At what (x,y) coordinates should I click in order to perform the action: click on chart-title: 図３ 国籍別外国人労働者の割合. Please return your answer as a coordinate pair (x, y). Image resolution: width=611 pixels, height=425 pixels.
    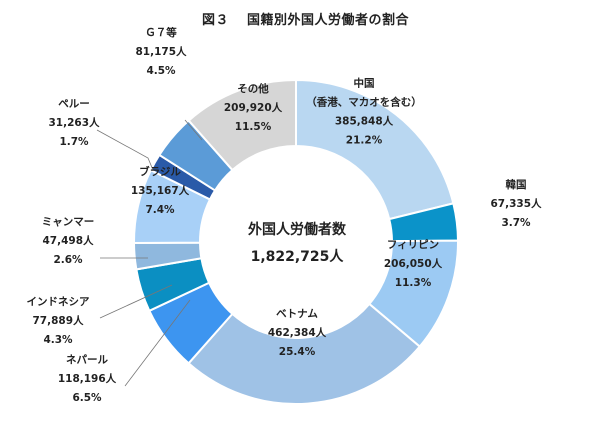
    Looking at the image, I should click on (305, 18).